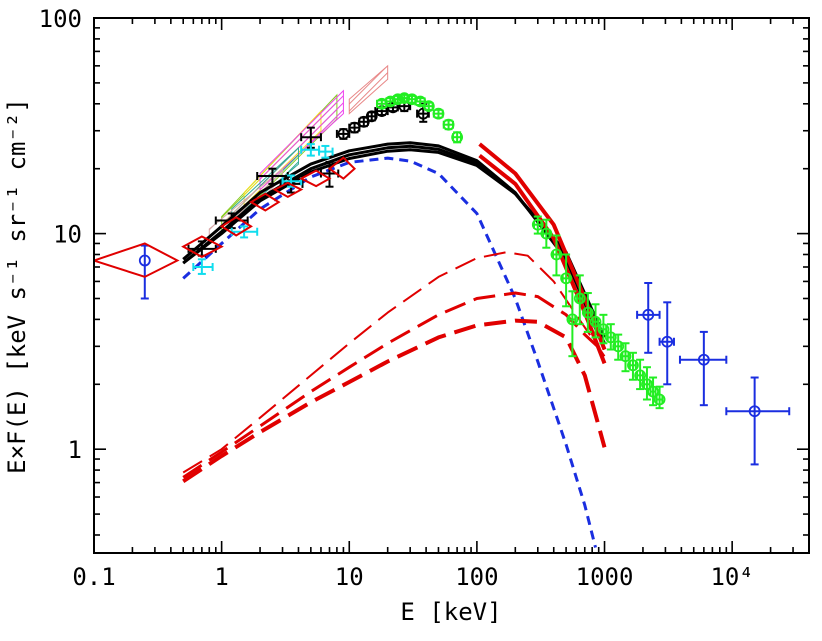 The image size is (822, 641). What do you see at coordinates (605, 577) in the screenshot?
I see `x-tick-label: 1000` at bounding box center [605, 577].